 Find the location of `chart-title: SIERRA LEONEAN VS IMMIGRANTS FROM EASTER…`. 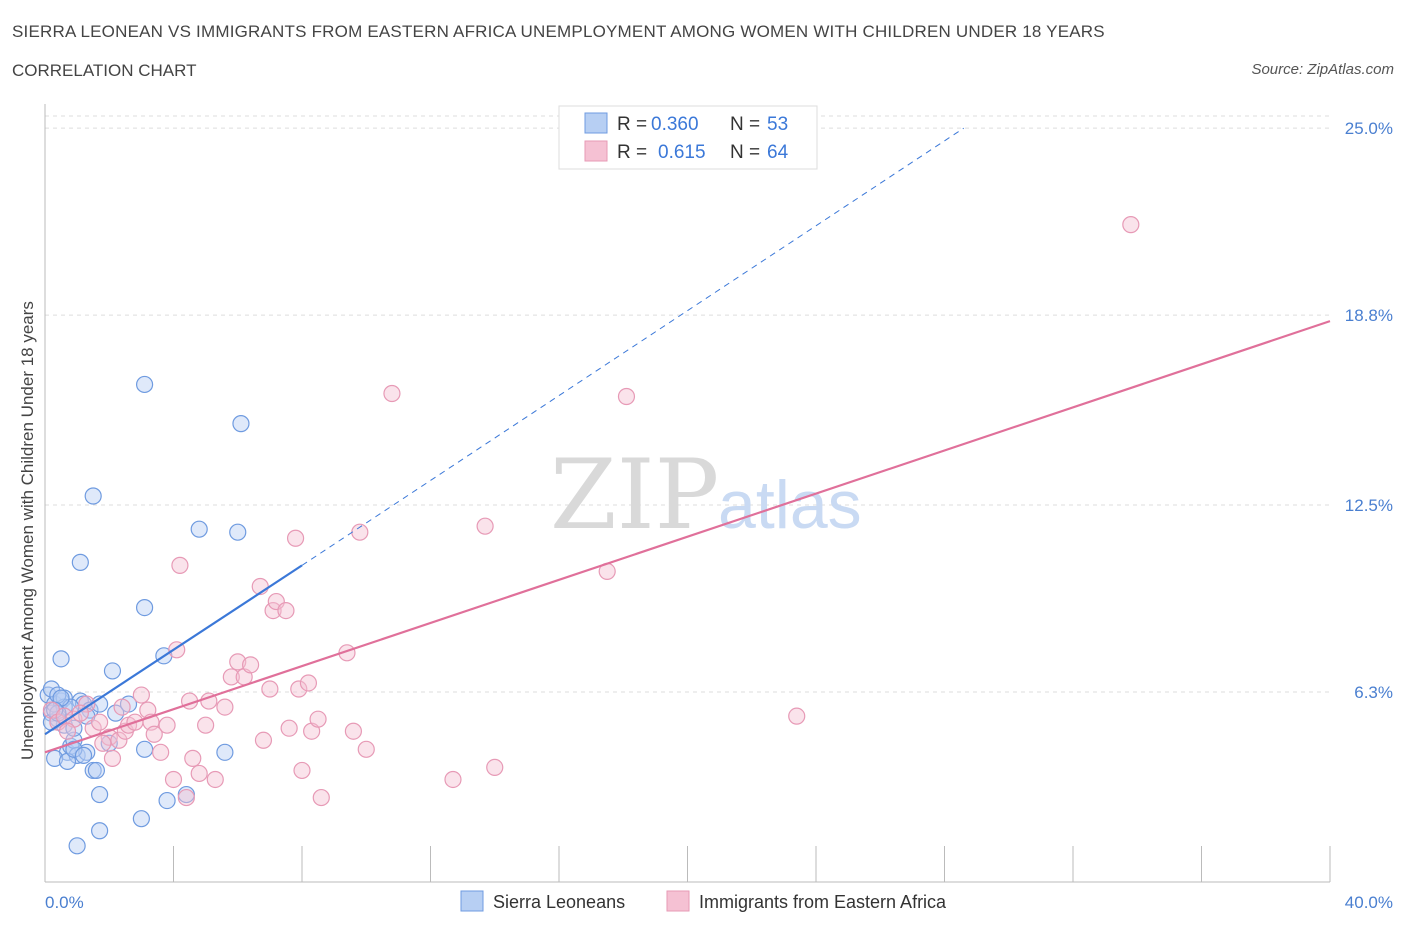

chart-title: SIERRA LEONEAN VS IMMIGRANTS FROM EASTER… is located at coordinates (558, 31).